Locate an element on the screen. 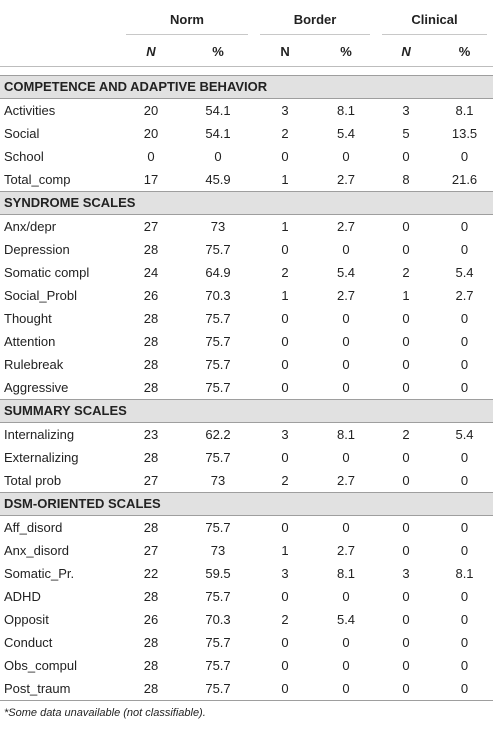  cell-value: 26 is located at coordinates (151, 295).